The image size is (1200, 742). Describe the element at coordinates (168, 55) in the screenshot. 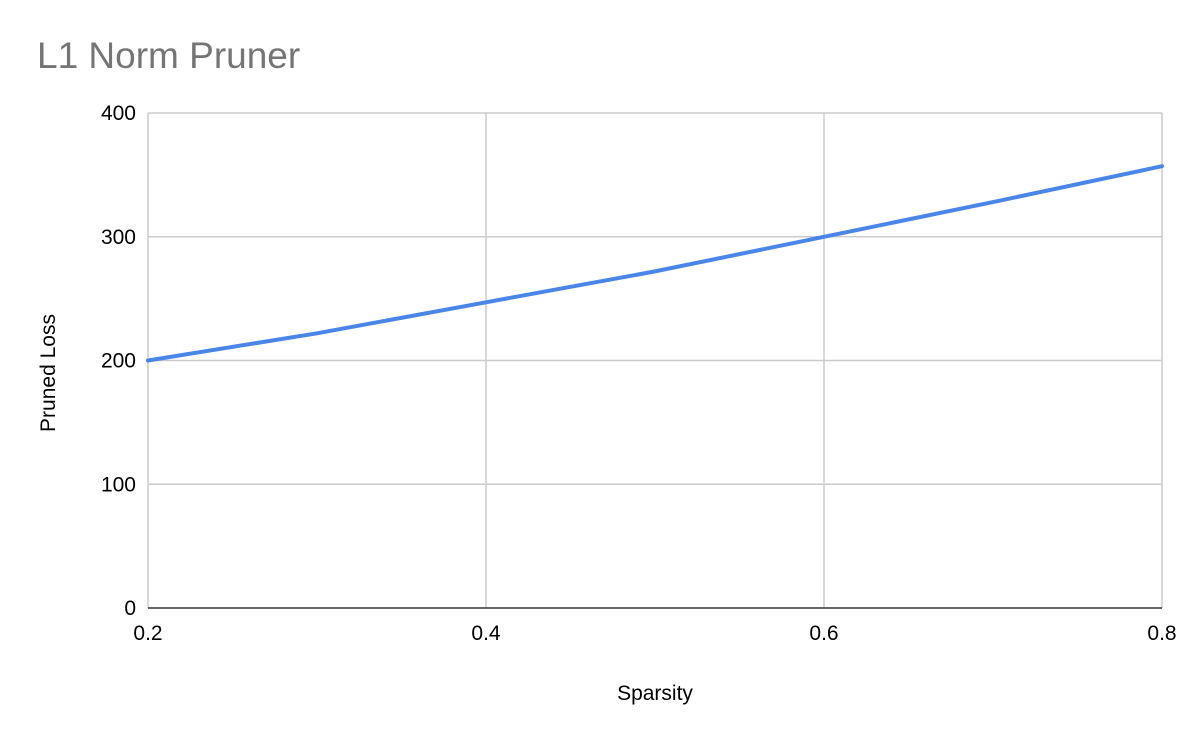

I see `chart-title: L1 Norm Pruner` at that location.